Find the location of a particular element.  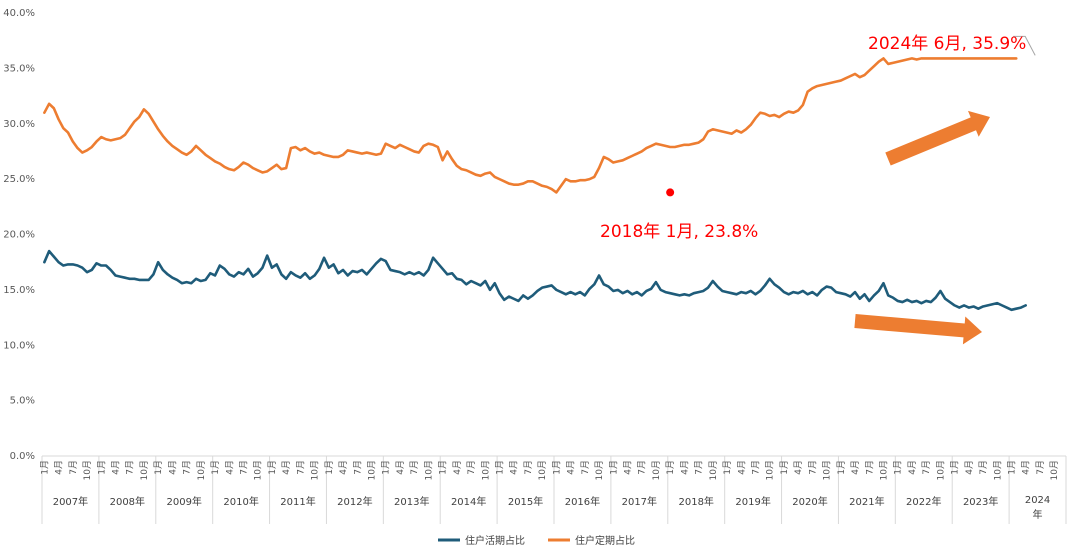

trend-arrow-flat is located at coordinates (918, 329).